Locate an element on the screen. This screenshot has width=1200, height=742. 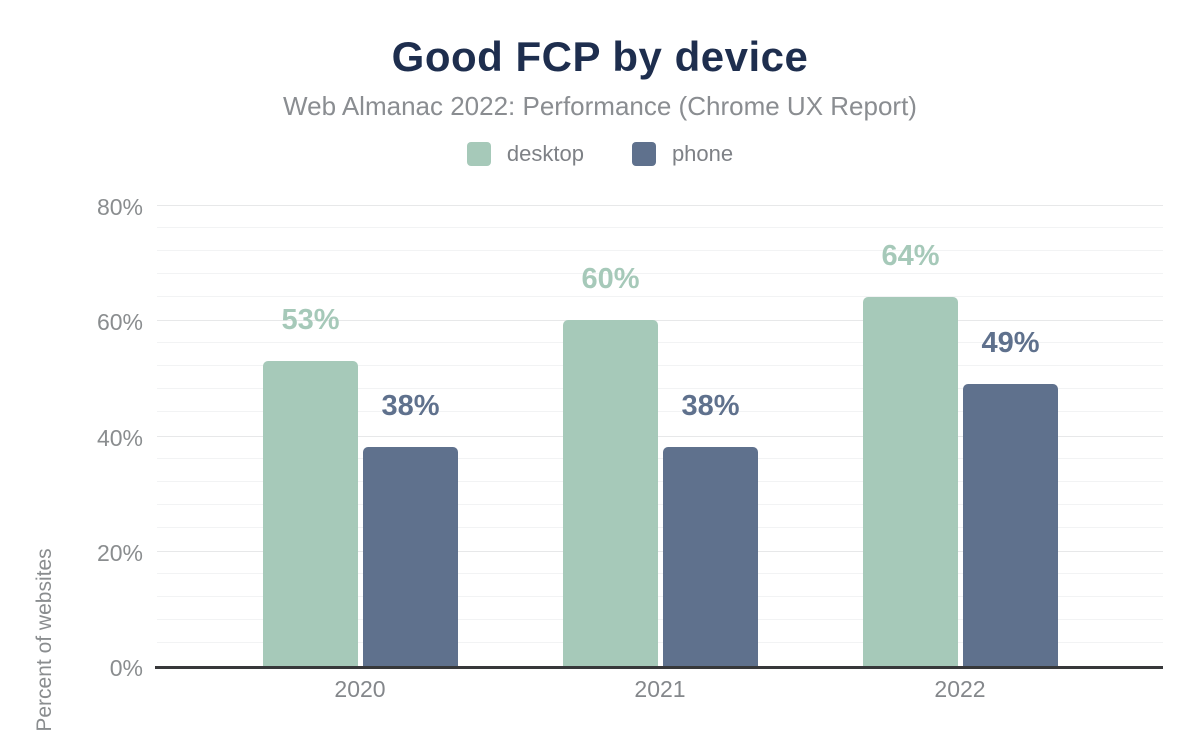
bar-phone-2020 is located at coordinates (410, 556).